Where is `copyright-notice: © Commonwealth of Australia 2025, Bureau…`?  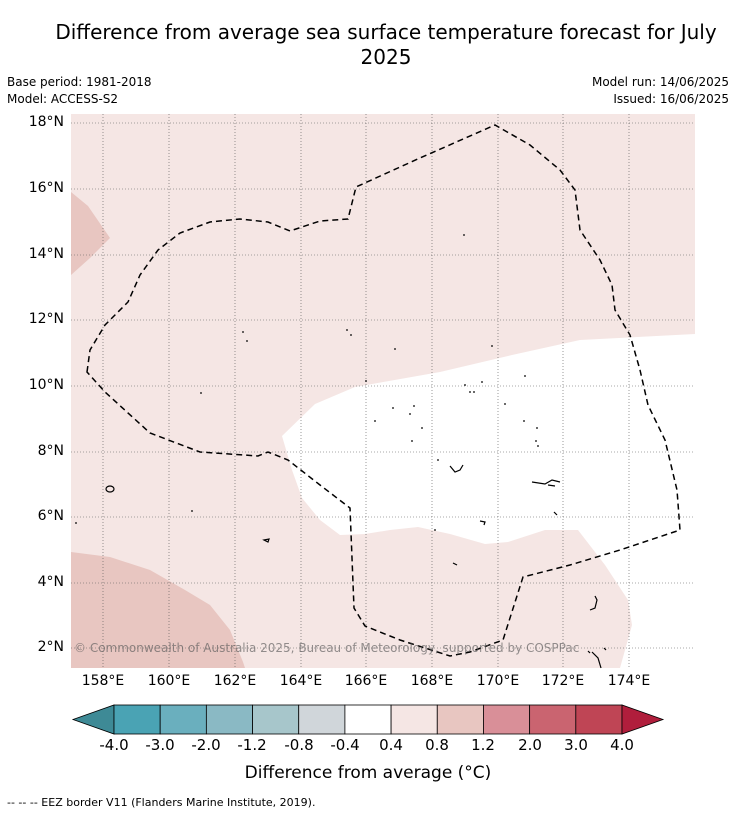
copyright-notice: © Commonwealth of Australia 2025, Bureau… is located at coordinates (327, 648).